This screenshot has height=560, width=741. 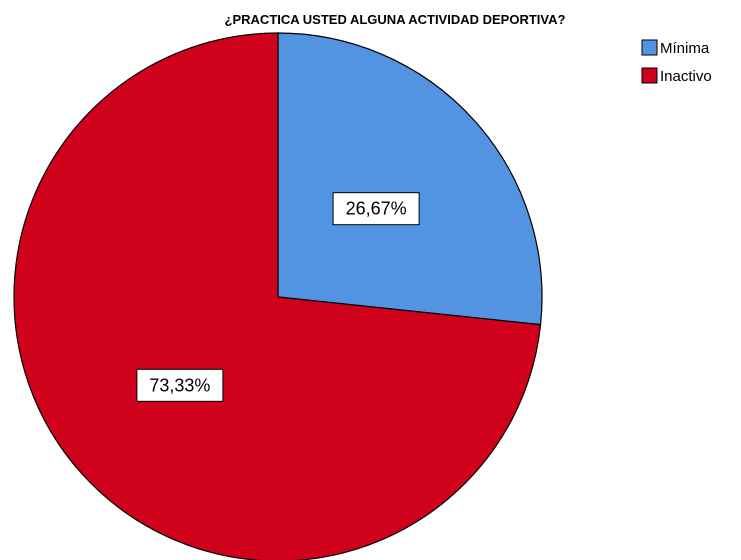 I want to click on data-label-0: 26,67%, so click(x=376, y=209).